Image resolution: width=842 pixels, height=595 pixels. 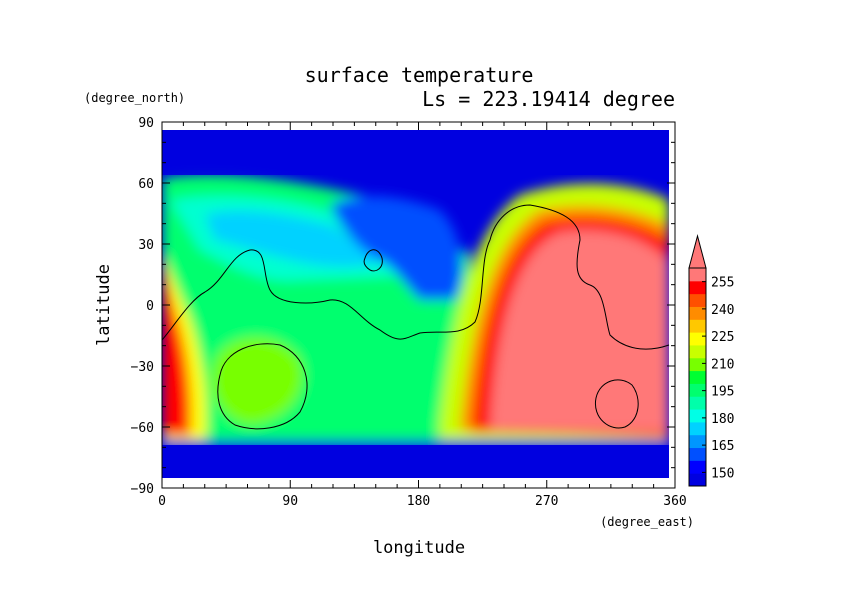 What do you see at coordinates (415, 461) in the screenshot?
I see `field-south-cap` at bounding box center [415, 461].